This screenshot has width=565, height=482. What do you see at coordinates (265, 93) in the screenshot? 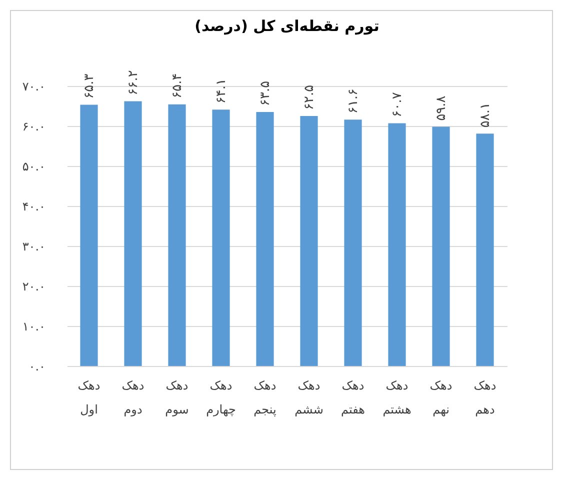
I see `data-label: ۶۳.۵` at bounding box center [265, 93].